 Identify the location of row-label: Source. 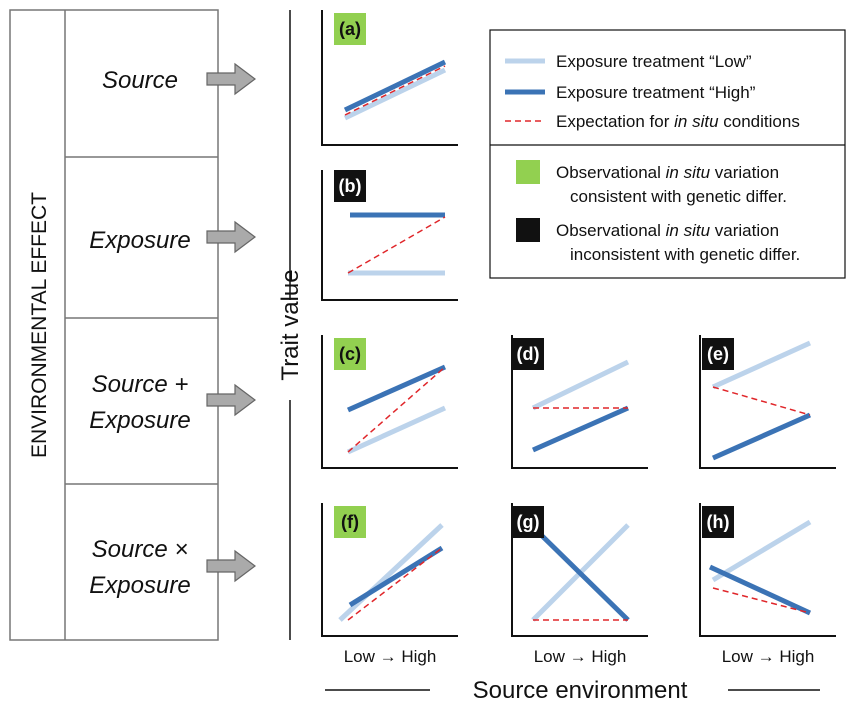
(140, 80).